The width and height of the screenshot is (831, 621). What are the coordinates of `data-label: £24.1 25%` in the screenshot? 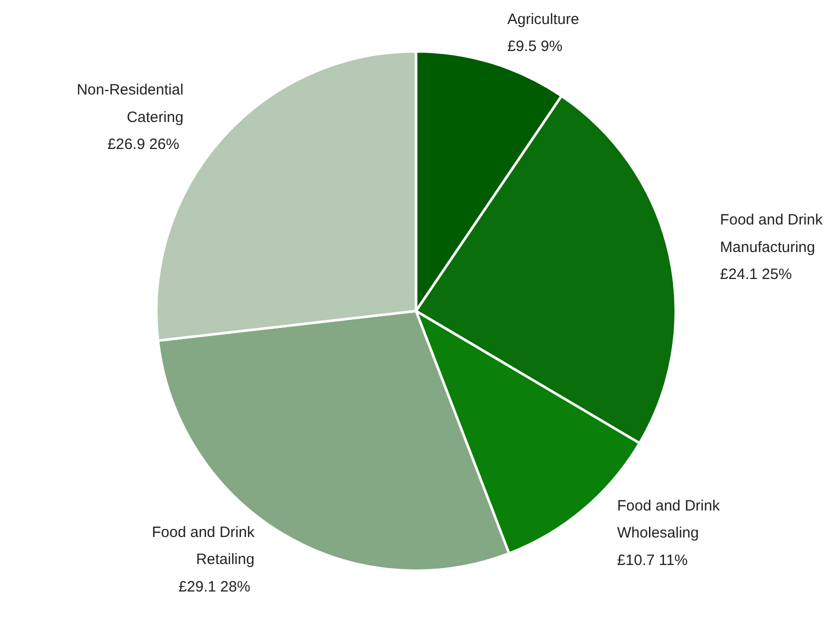 It's located at (756, 274).